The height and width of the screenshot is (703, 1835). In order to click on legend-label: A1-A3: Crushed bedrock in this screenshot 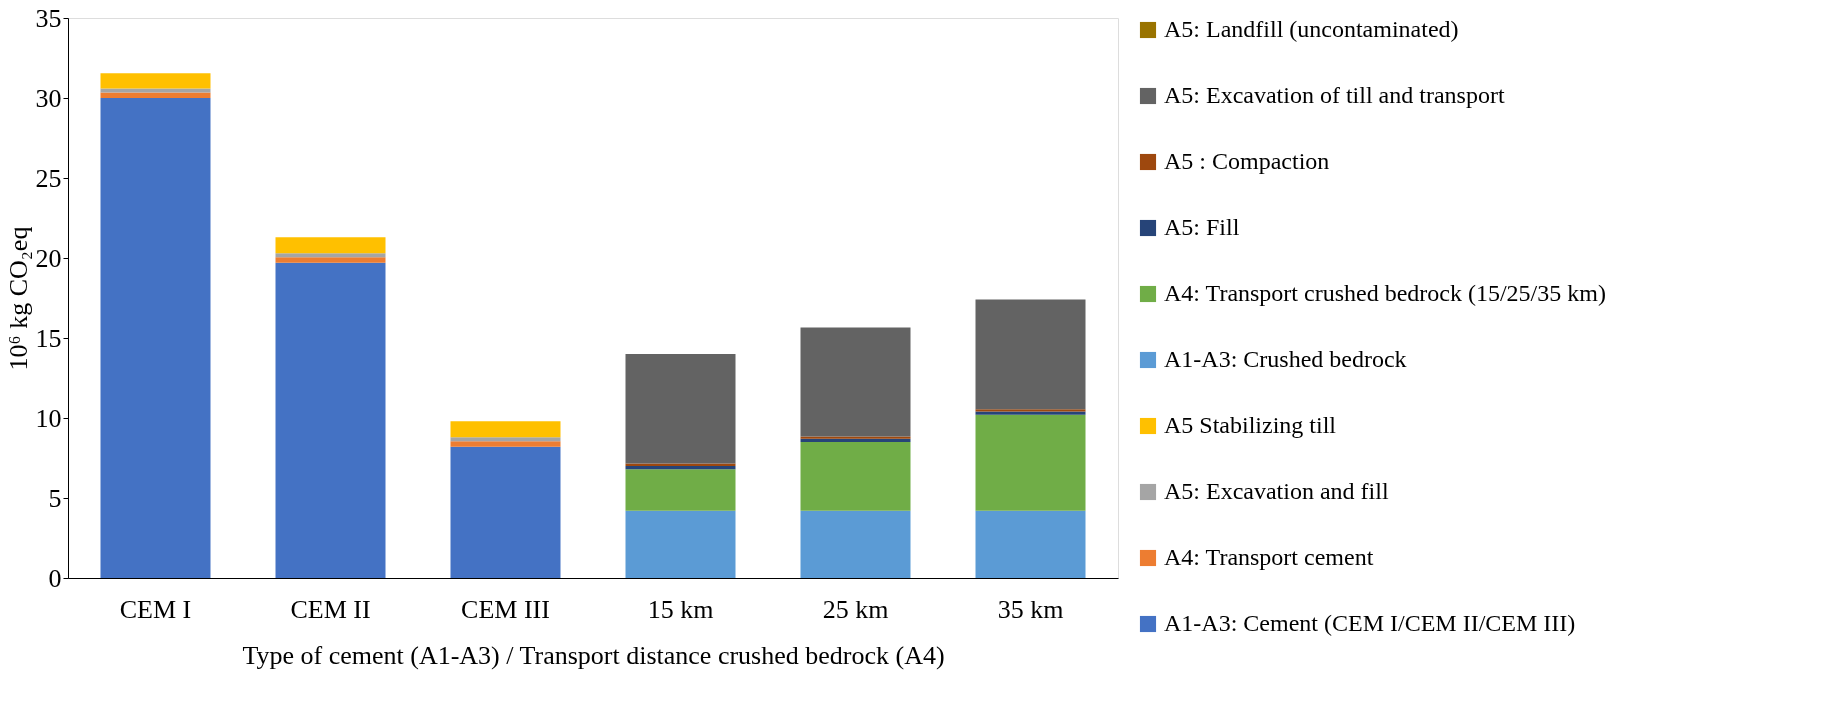, I will do `click(1285, 359)`.